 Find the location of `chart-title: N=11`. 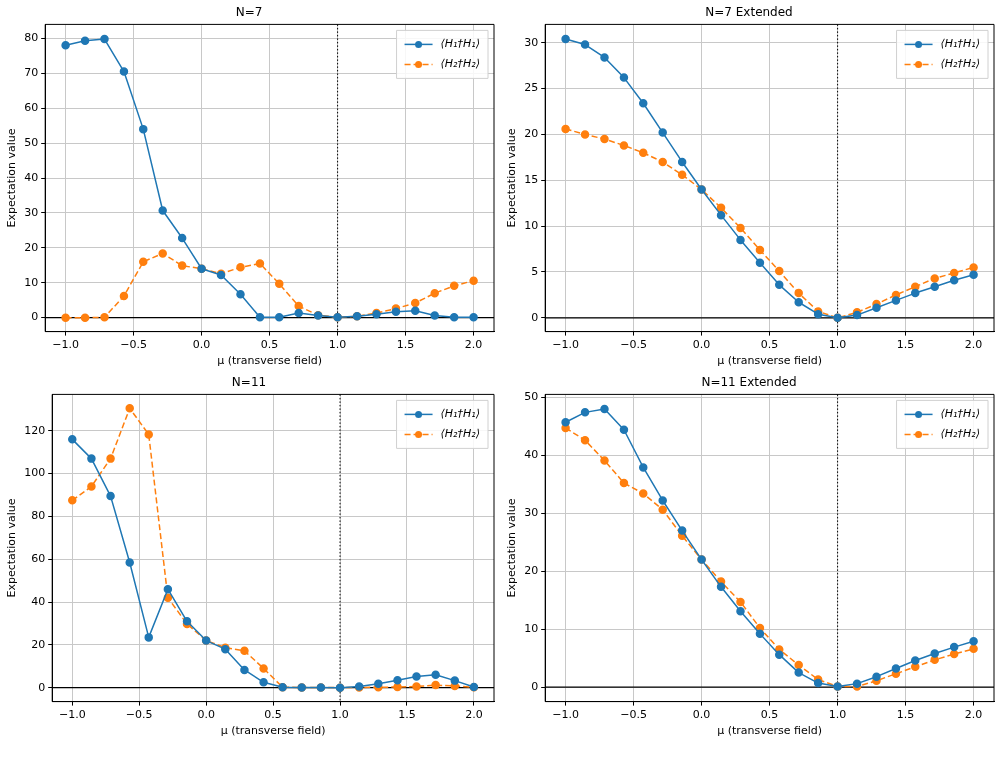

chart-title: N=11 is located at coordinates (249, 382).